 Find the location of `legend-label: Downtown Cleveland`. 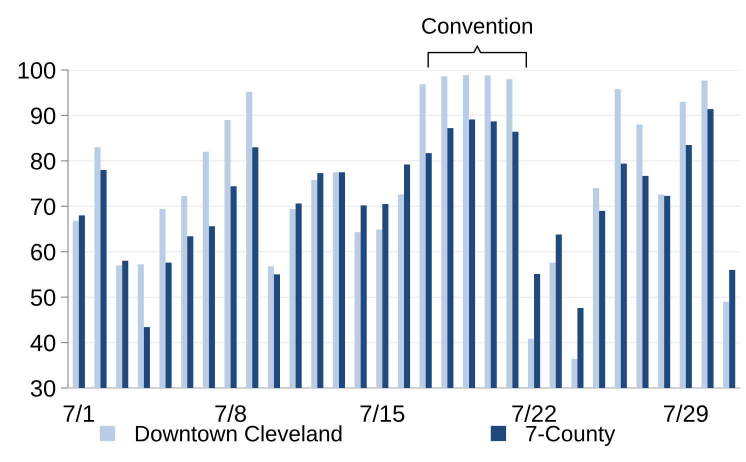

legend-label: Downtown Cleveland is located at coordinates (239, 433).